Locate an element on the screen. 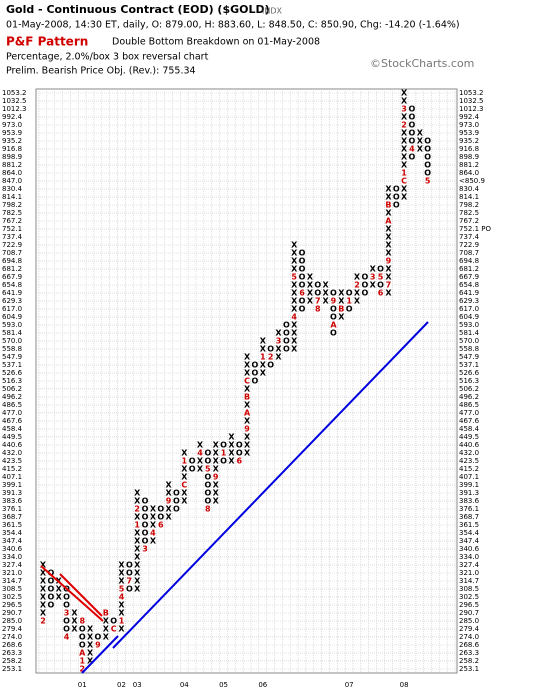  x-tick-label: 02 is located at coordinates (121, 685).